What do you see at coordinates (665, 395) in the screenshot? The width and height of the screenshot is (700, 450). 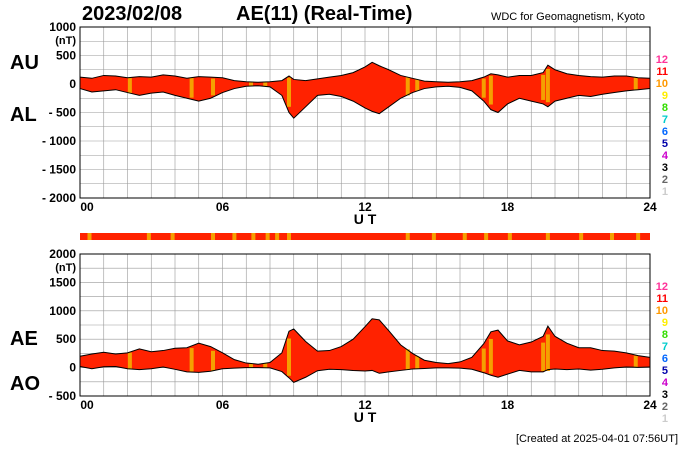 I see `station-scale-label: 3` at bounding box center [665, 395].